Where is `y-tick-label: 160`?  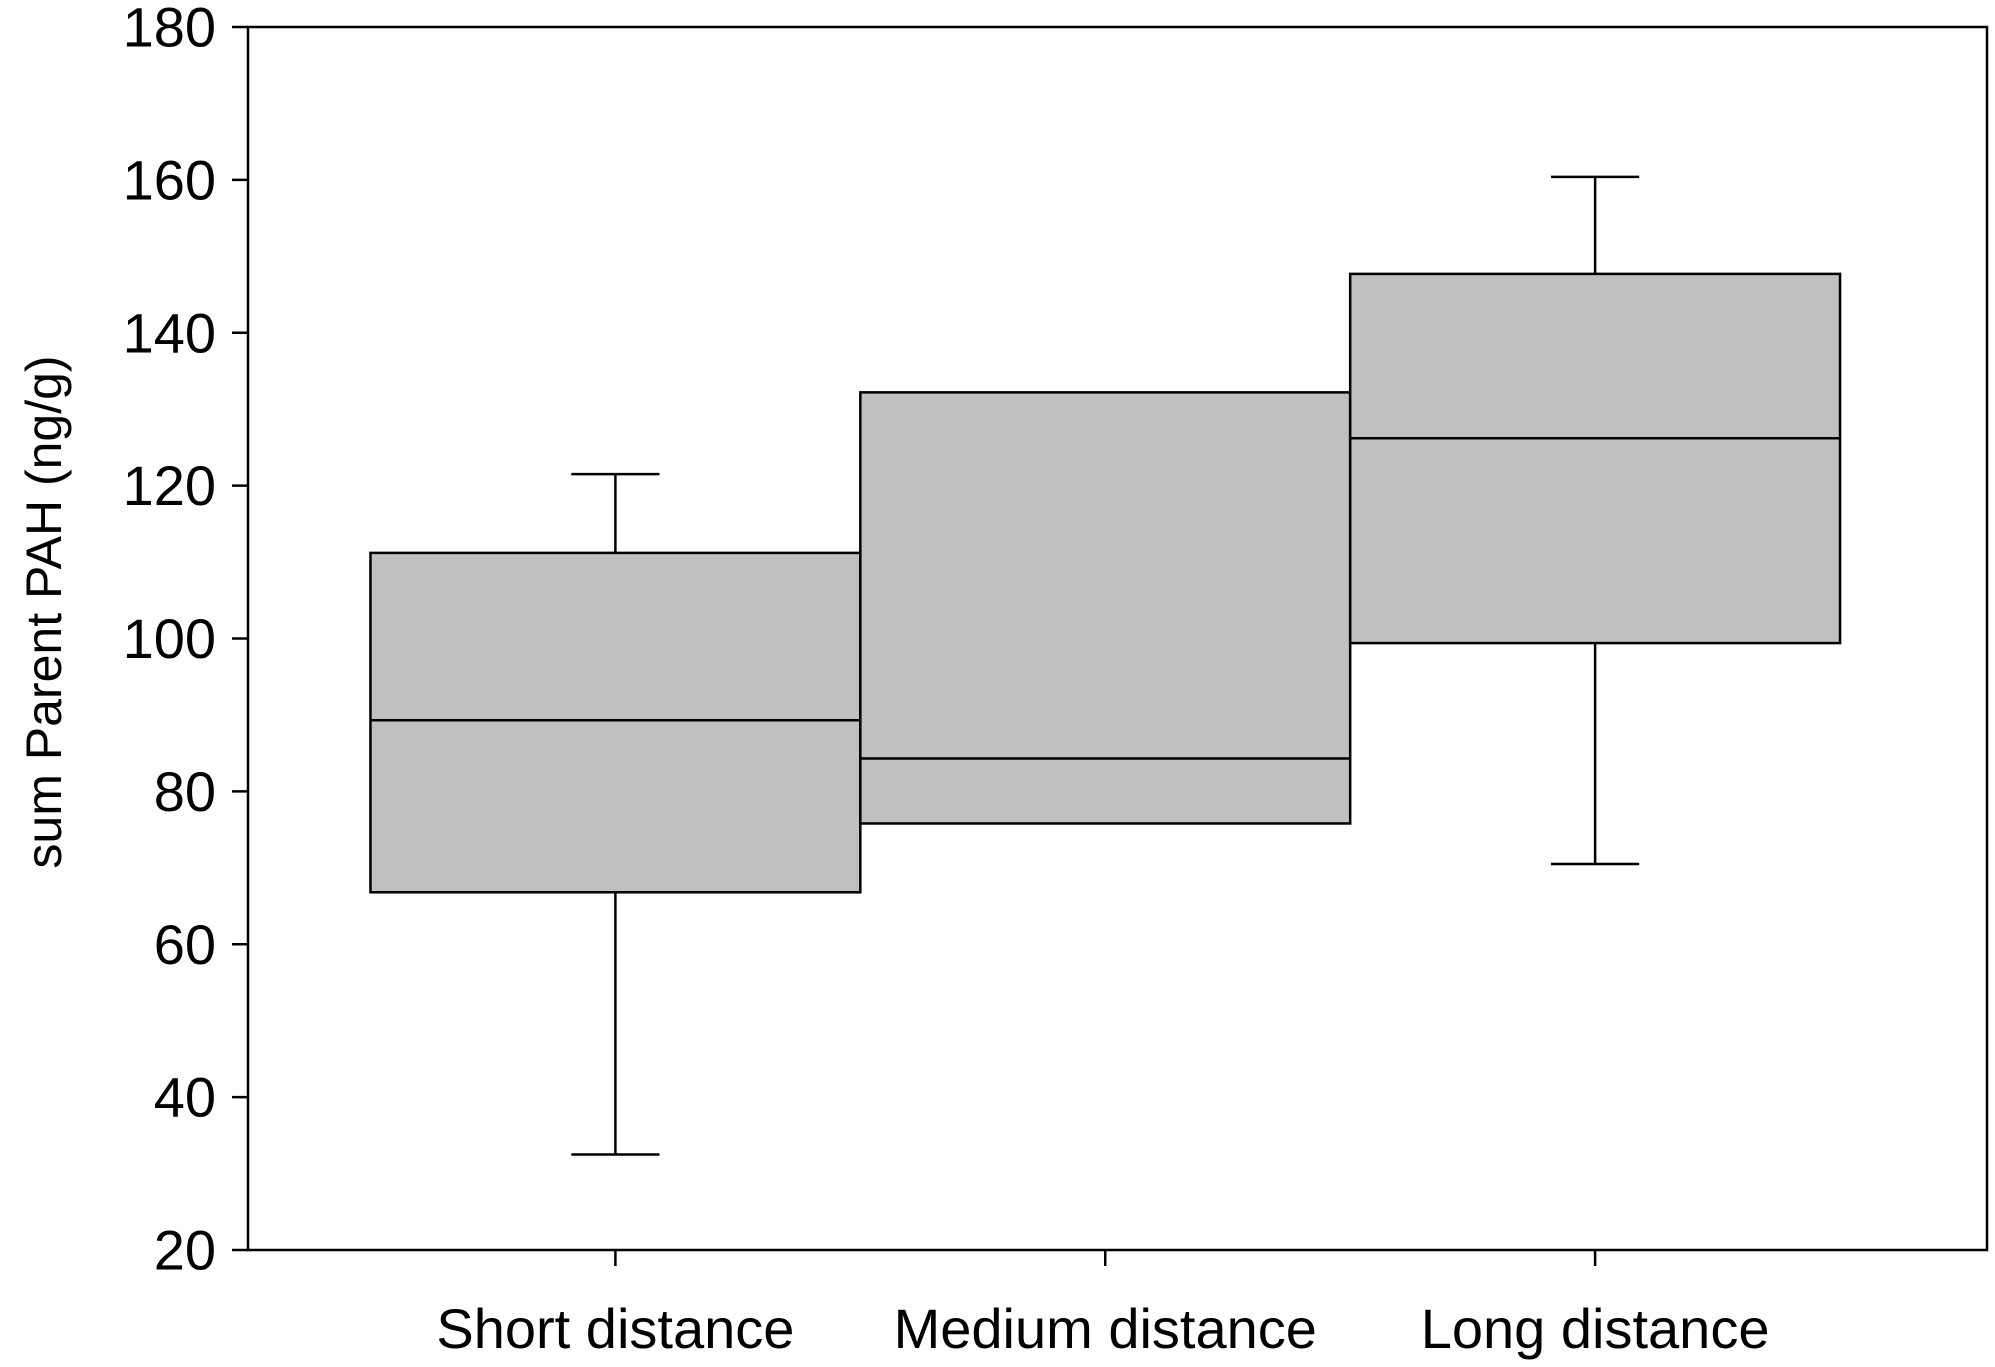 y-tick-label: 160 is located at coordinates (169, 179).